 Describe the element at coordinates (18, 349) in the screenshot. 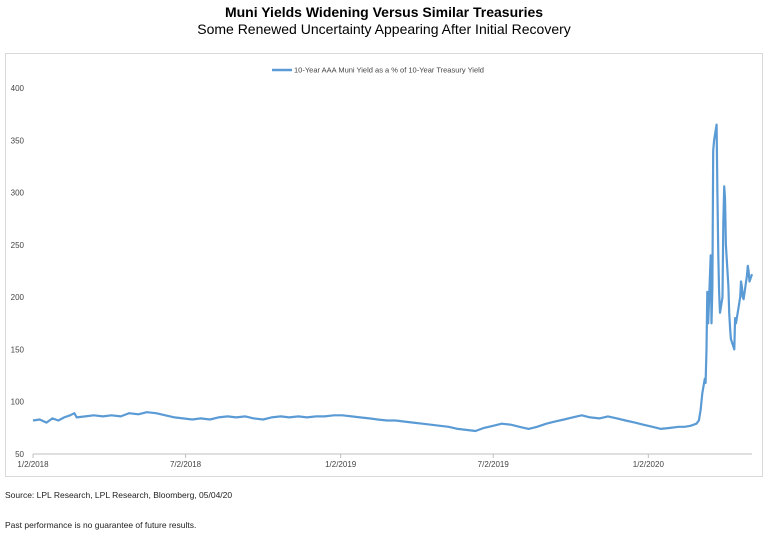

I see `y-tick-label: 150` at that location.